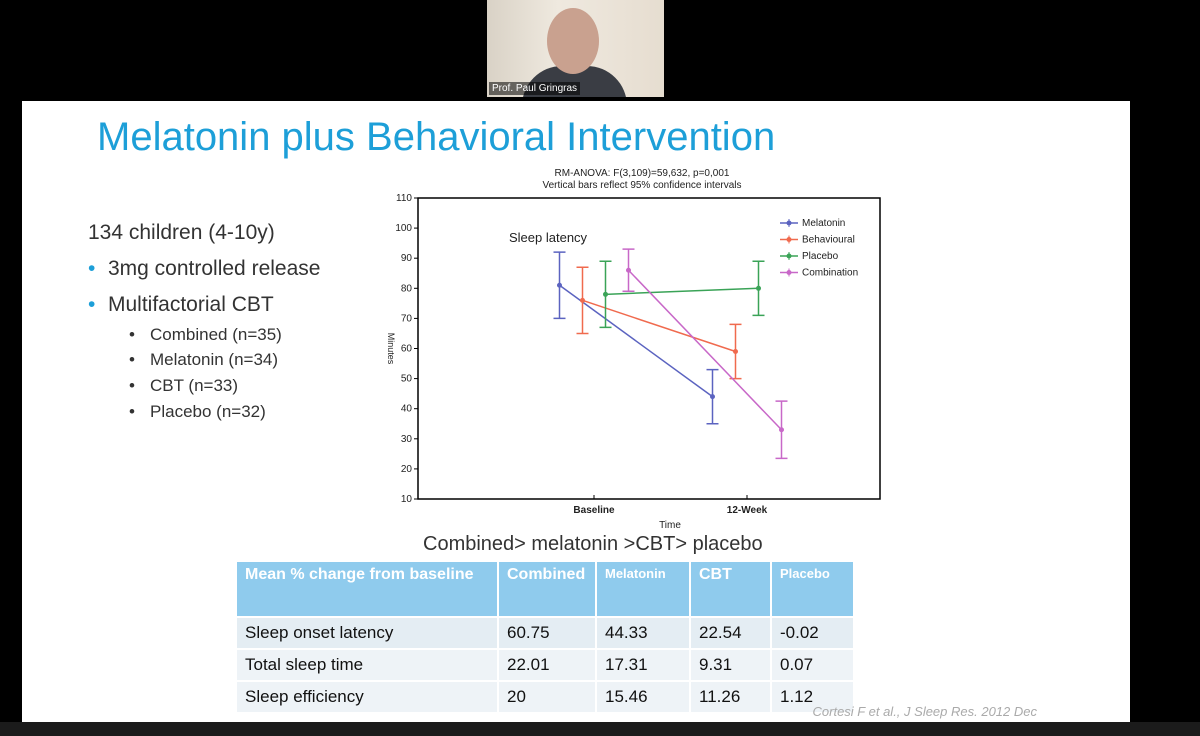 The height and width of the screenshot is (736, 1200). I want to click on legend-label: Behavioural, so click(828, 240).